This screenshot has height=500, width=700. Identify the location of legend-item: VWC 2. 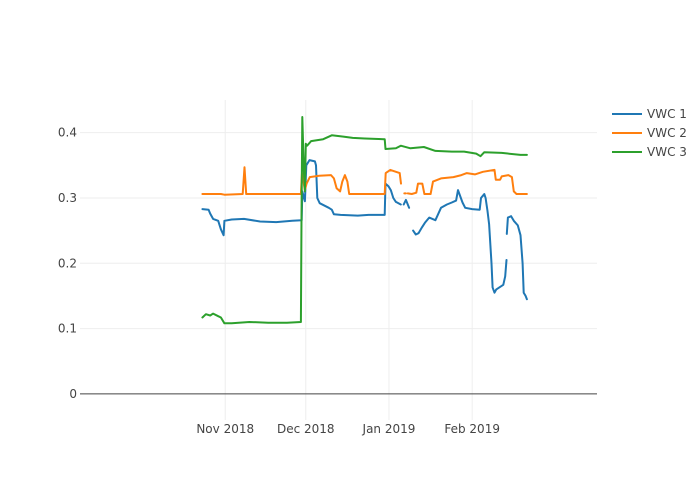
(649, 133).